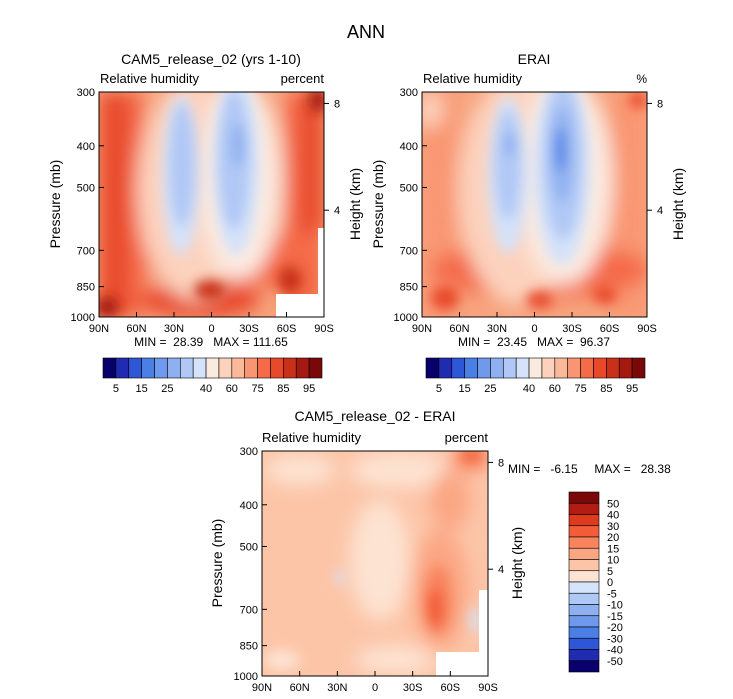 The image size is (733, 699). Describe the element at coordinates (606, 389) in the screenshot. I see `colorbar-label: 85` at that location.